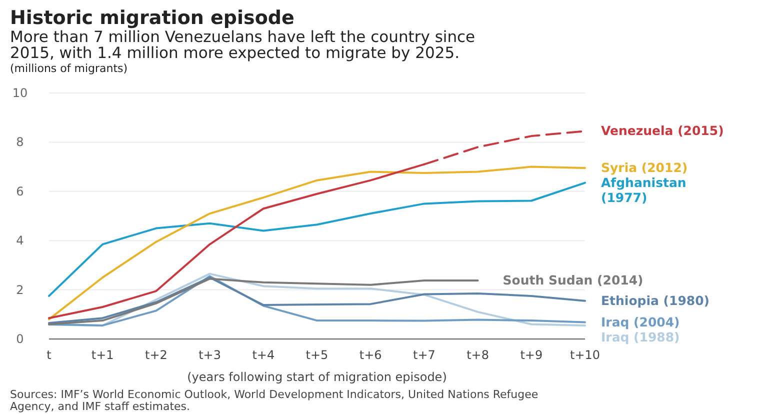 Image resolution: width=758 pixels, height=414 pixels. I want to click on x-tick-label: t+8, so click(478, 355).